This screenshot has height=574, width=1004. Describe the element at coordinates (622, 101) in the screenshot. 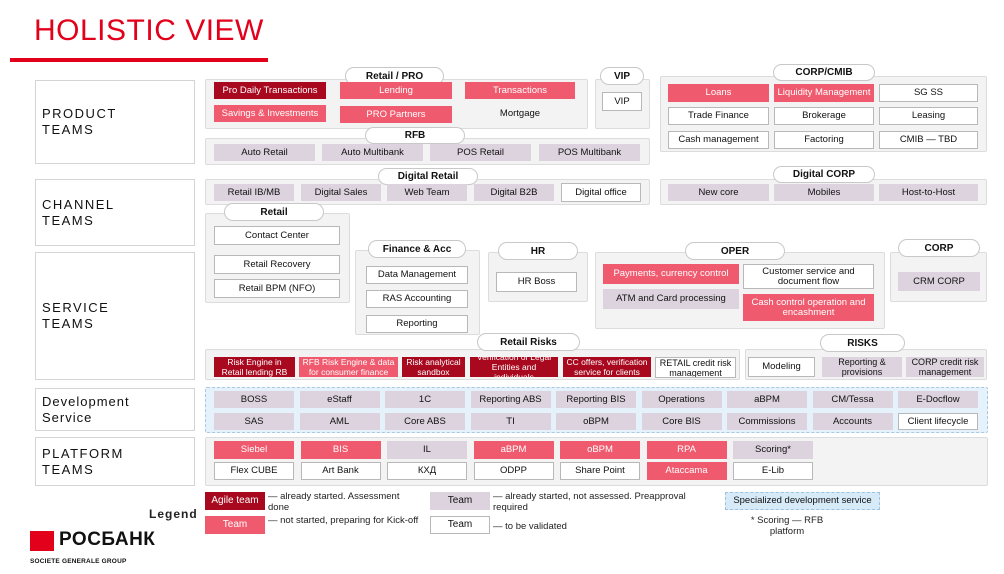

I see `team-vip: VIP` at that location.